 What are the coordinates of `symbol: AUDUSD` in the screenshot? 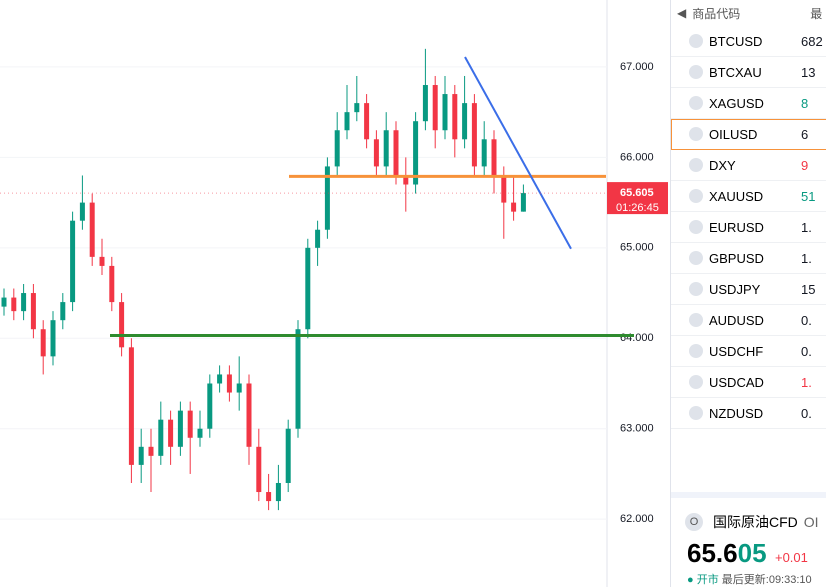 It's located at (736, 320).